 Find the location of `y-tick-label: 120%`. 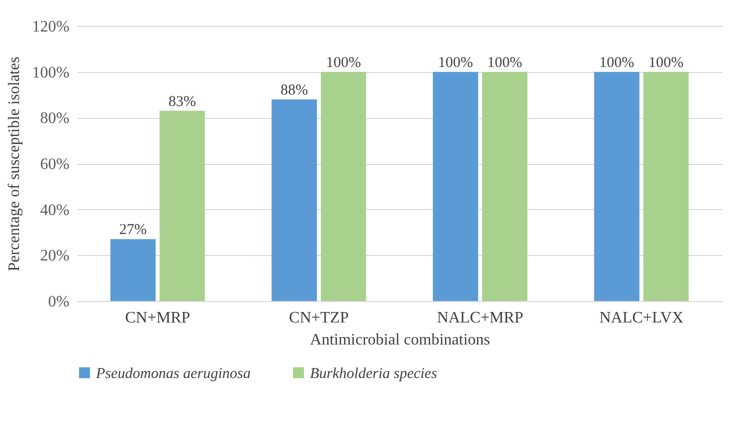

y-tick-label: 120% is located at coordinates (51, 27).